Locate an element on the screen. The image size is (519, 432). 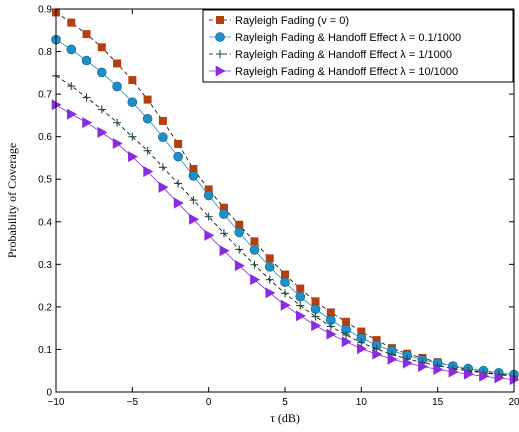
x-tick-label: −10 is located at coordinates (56, 402).